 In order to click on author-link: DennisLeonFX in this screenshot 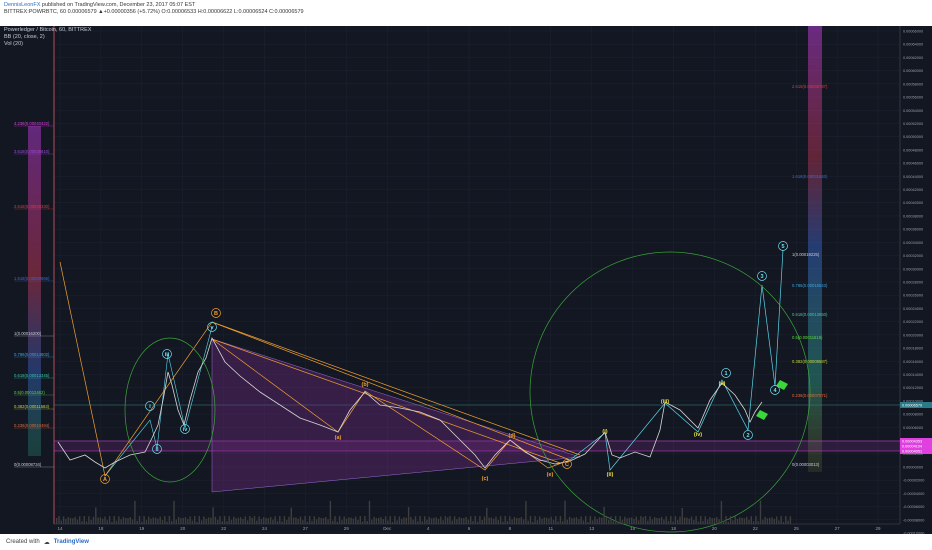, I will do `click(22, 5)`.